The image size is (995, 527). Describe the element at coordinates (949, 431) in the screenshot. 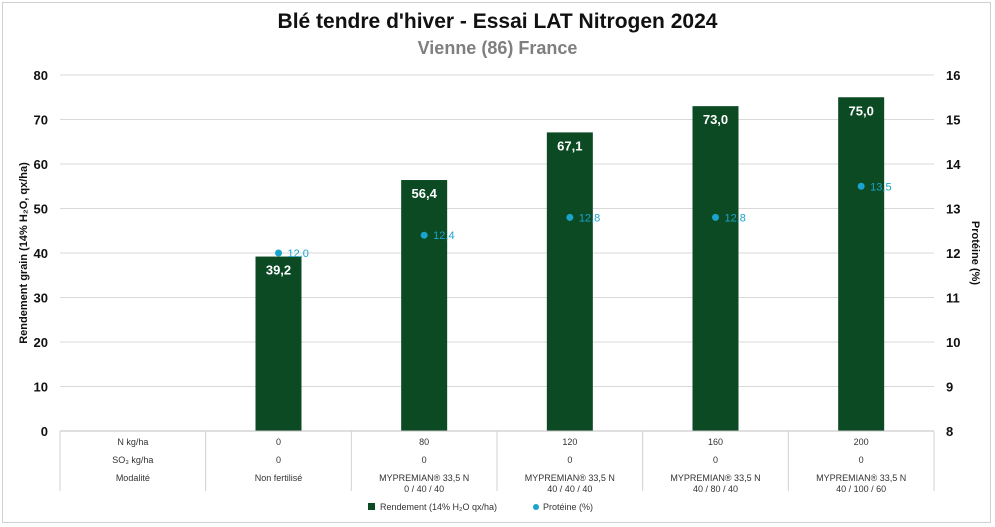

I see `y2-tick-label: 8` at that location.